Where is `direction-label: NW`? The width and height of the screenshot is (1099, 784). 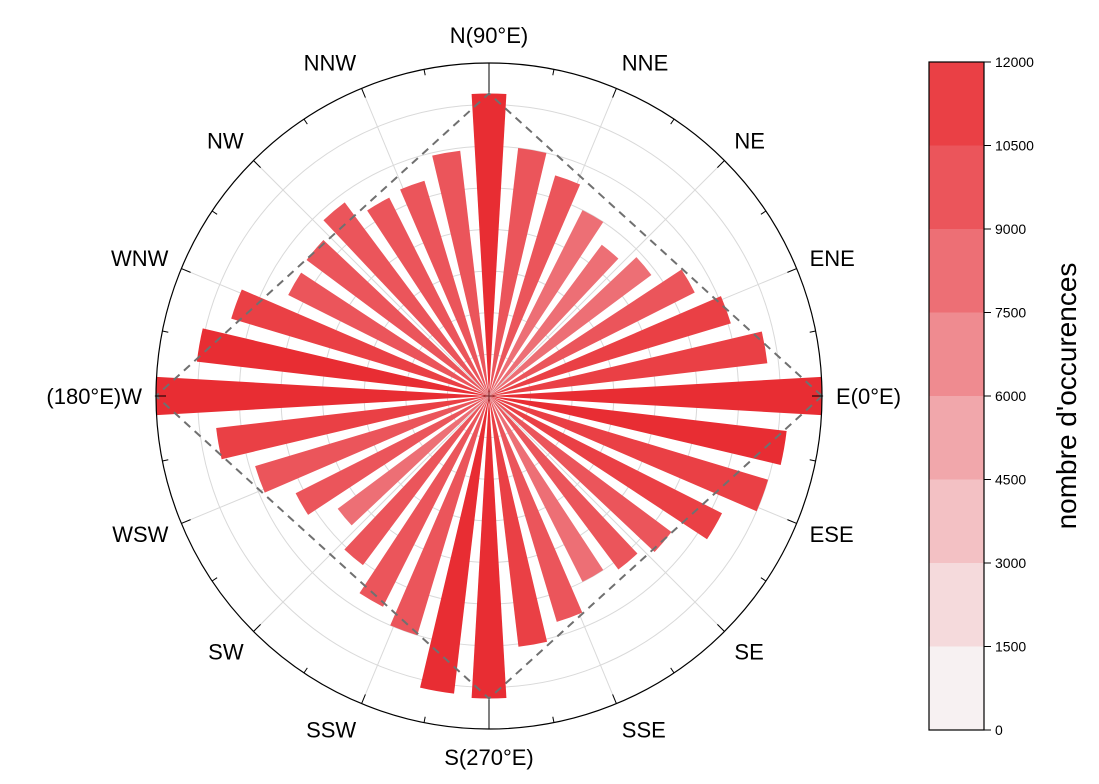 direction-label: NW is located at coordinates (225, 141).